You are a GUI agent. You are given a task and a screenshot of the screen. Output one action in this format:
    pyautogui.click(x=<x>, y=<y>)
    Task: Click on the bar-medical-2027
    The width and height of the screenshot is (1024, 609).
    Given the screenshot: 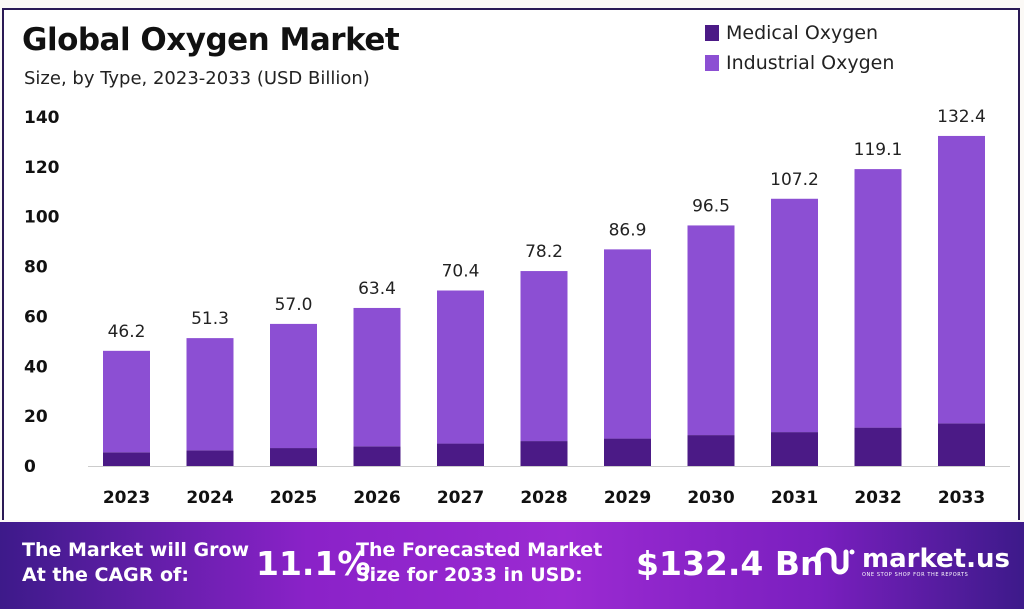 What is the action you would take?
    pyautogui.click(x=460, y=454)
    